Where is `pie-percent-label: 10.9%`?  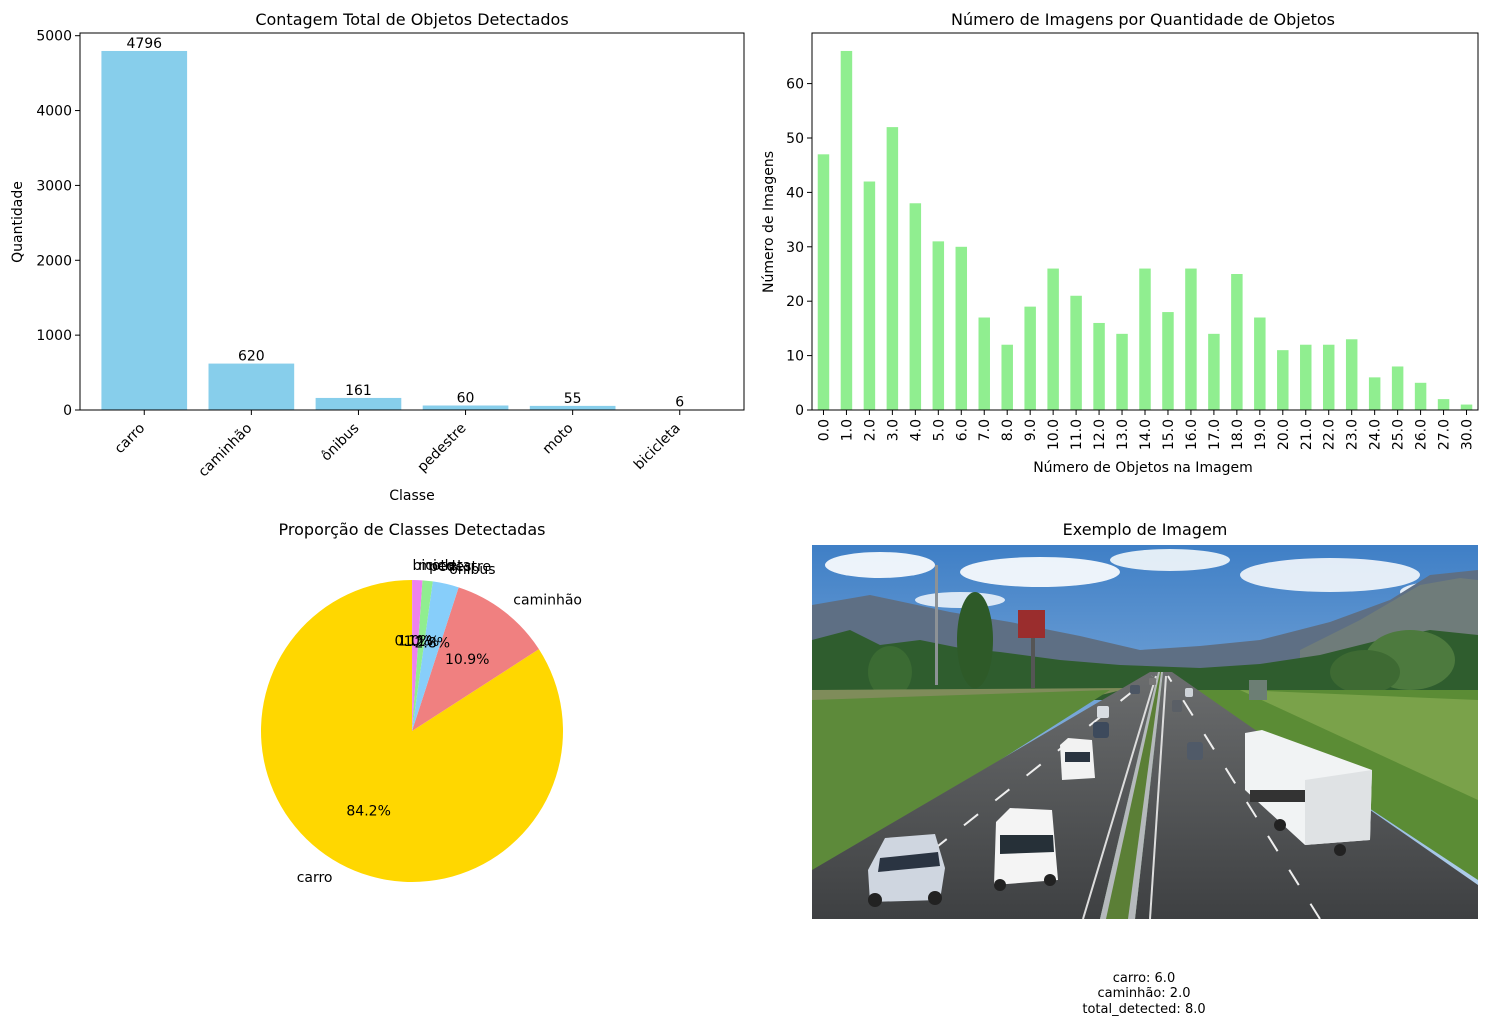 pie-percent-label: 10.9% is located at coordinates (467, 660).